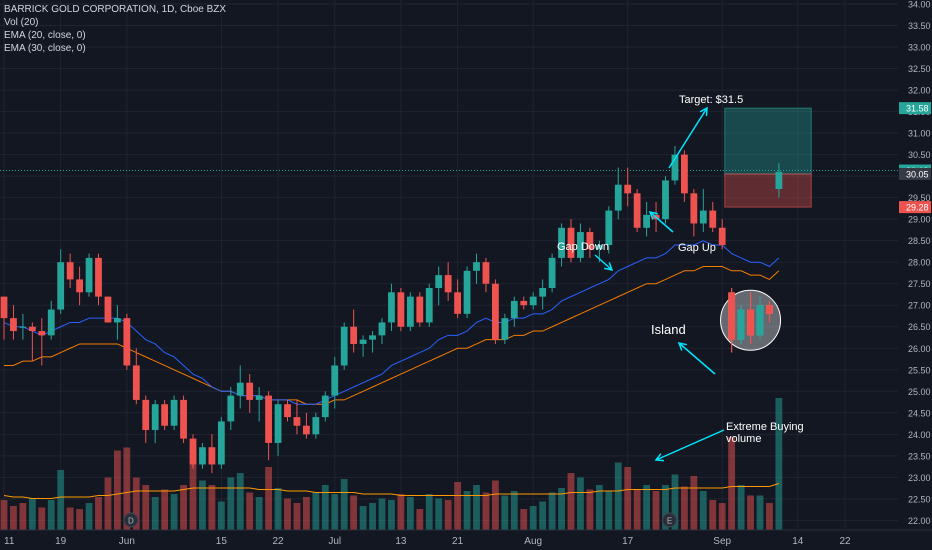  I want to click on volume-ma-line, so click(391, 491).